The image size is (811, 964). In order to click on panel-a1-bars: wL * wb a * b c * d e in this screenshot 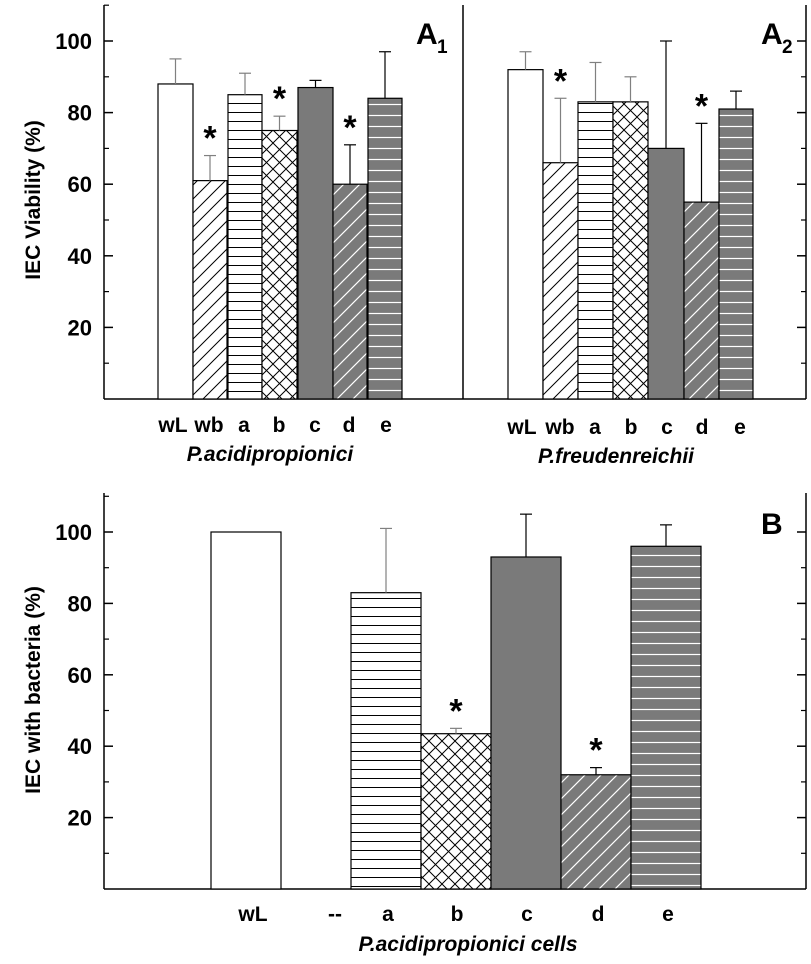, I will do `click(280, 244)`.